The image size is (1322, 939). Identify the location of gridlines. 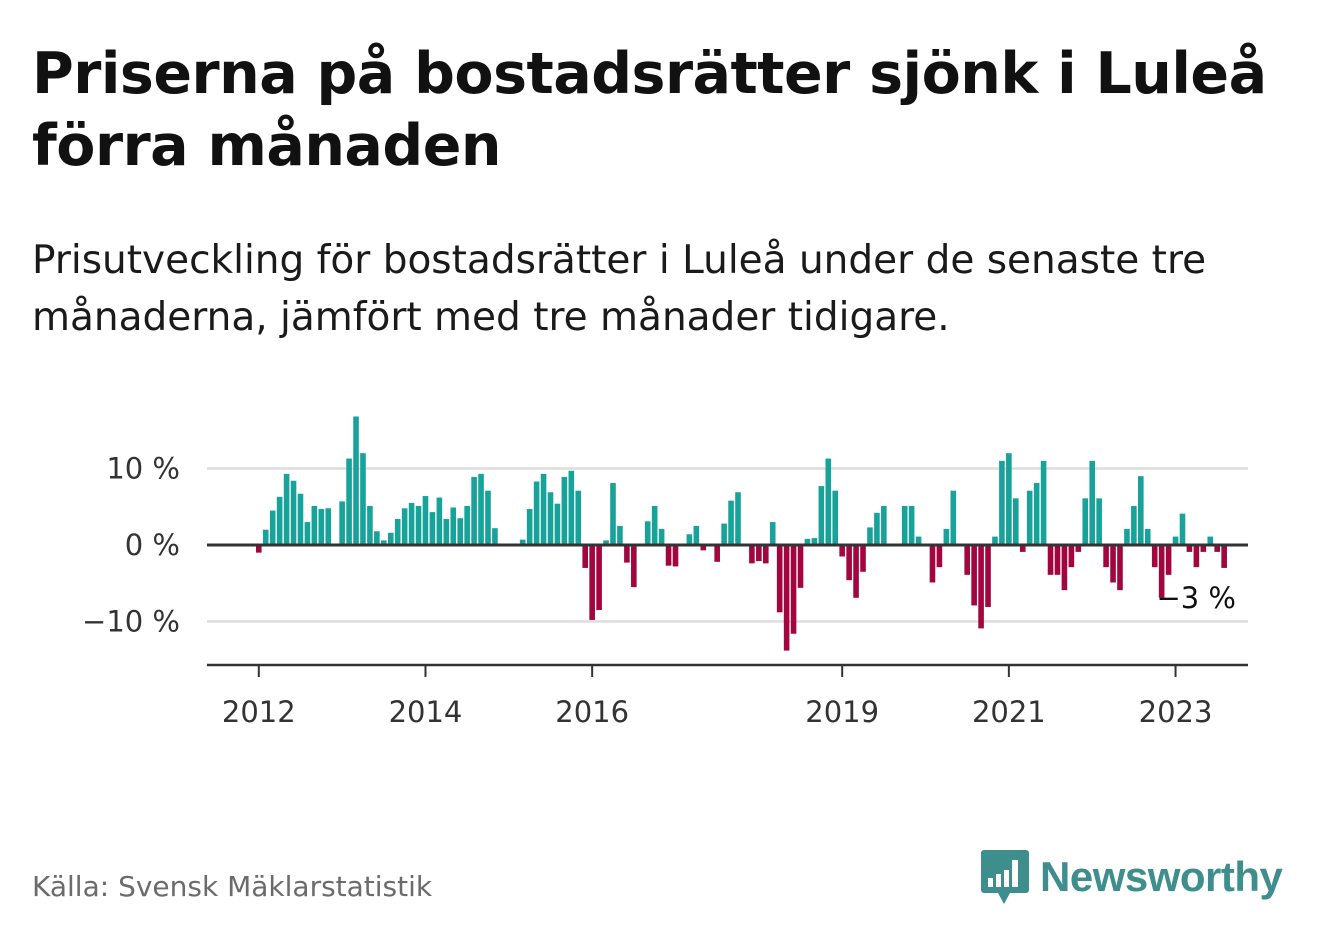
(727, 545).